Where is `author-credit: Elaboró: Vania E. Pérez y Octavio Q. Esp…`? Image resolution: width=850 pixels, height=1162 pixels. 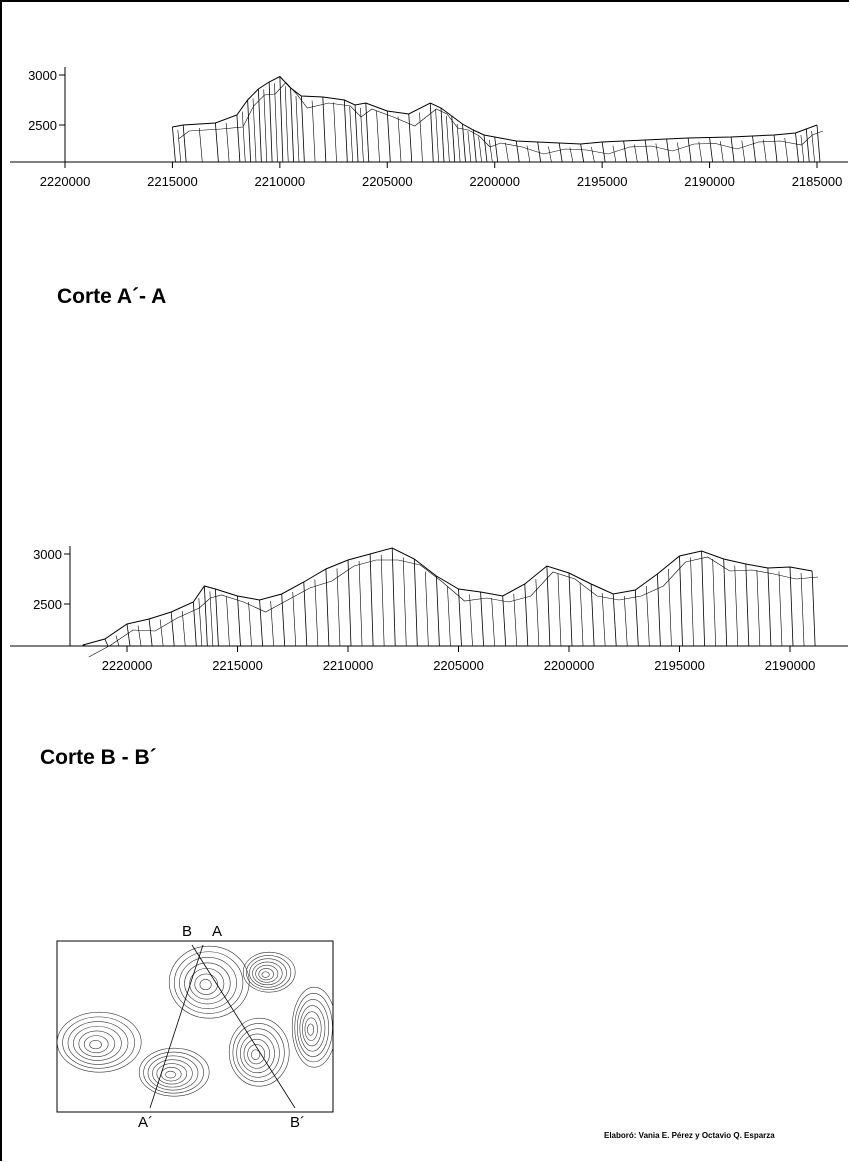
author-credit: Elaboró: Vania E. Pérez y Octavio Q. Esp… is located at coordinates (689, 1135).